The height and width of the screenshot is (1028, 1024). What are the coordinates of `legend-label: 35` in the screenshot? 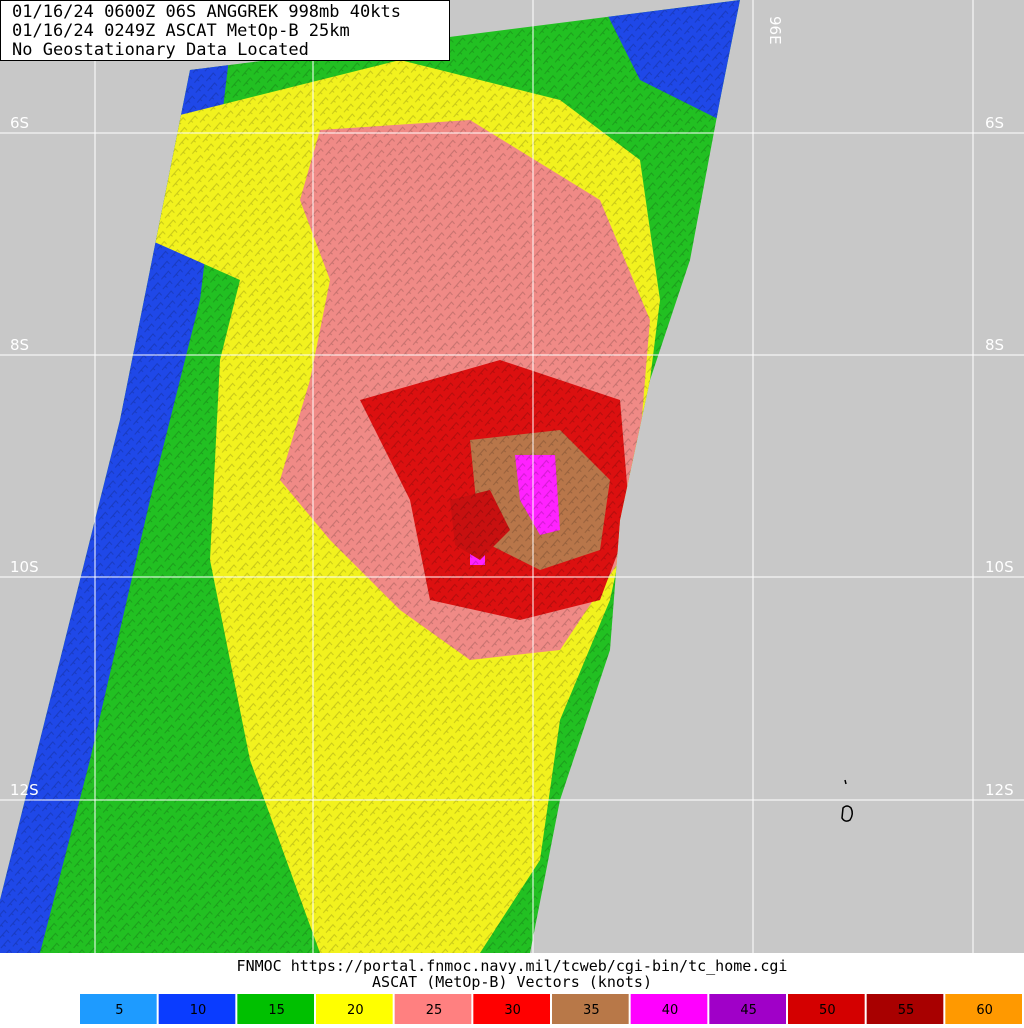 It's located at (591, 1010).